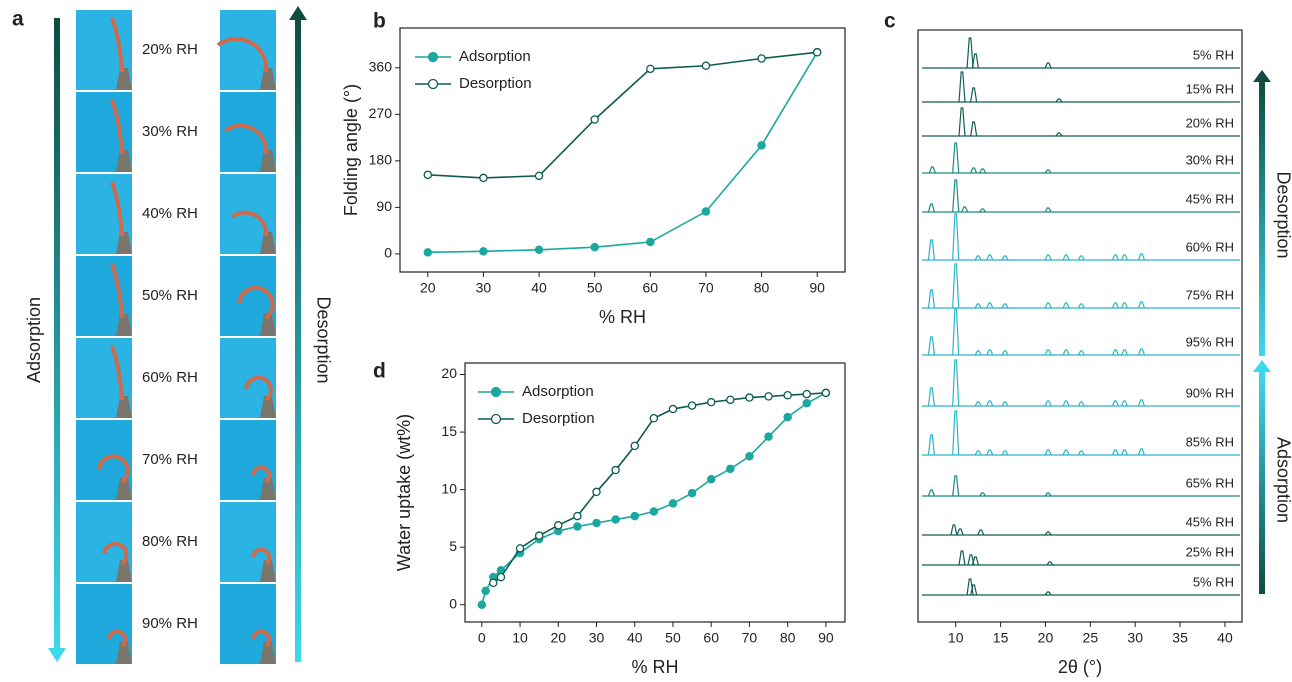 The width and height of the screenshot is (1292, 682). I want to click on panel-label: c, so click(890, 21).